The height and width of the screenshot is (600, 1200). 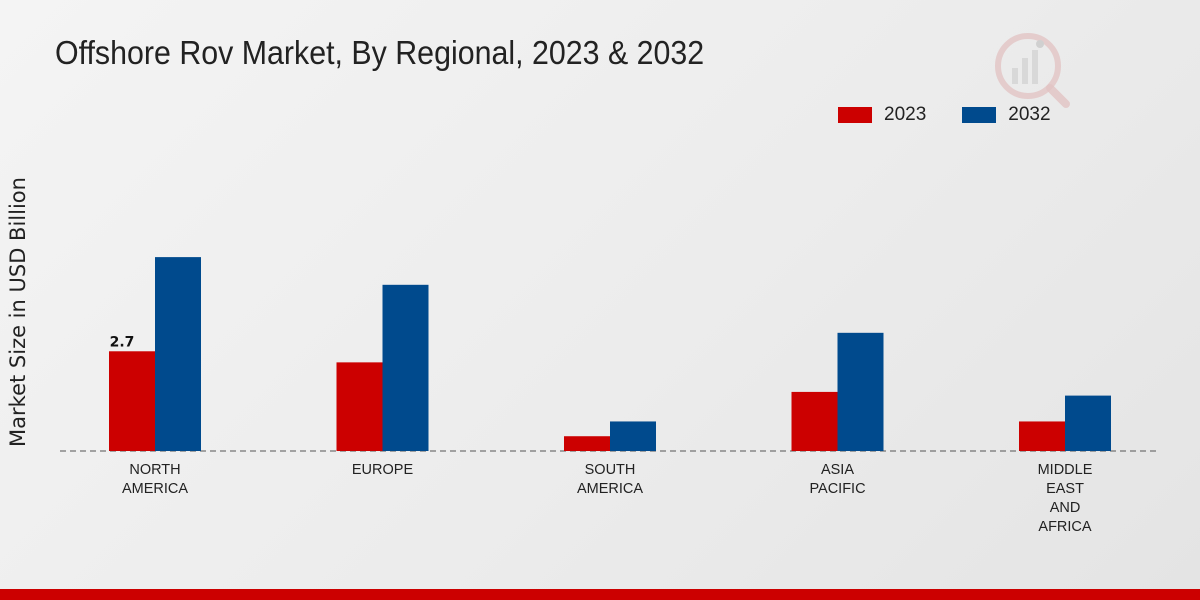 What do you see at coordinates (383, 470) in the screenshot?
I see `x-tick-label-1: EUROPE` at bounding box center [383, 470].